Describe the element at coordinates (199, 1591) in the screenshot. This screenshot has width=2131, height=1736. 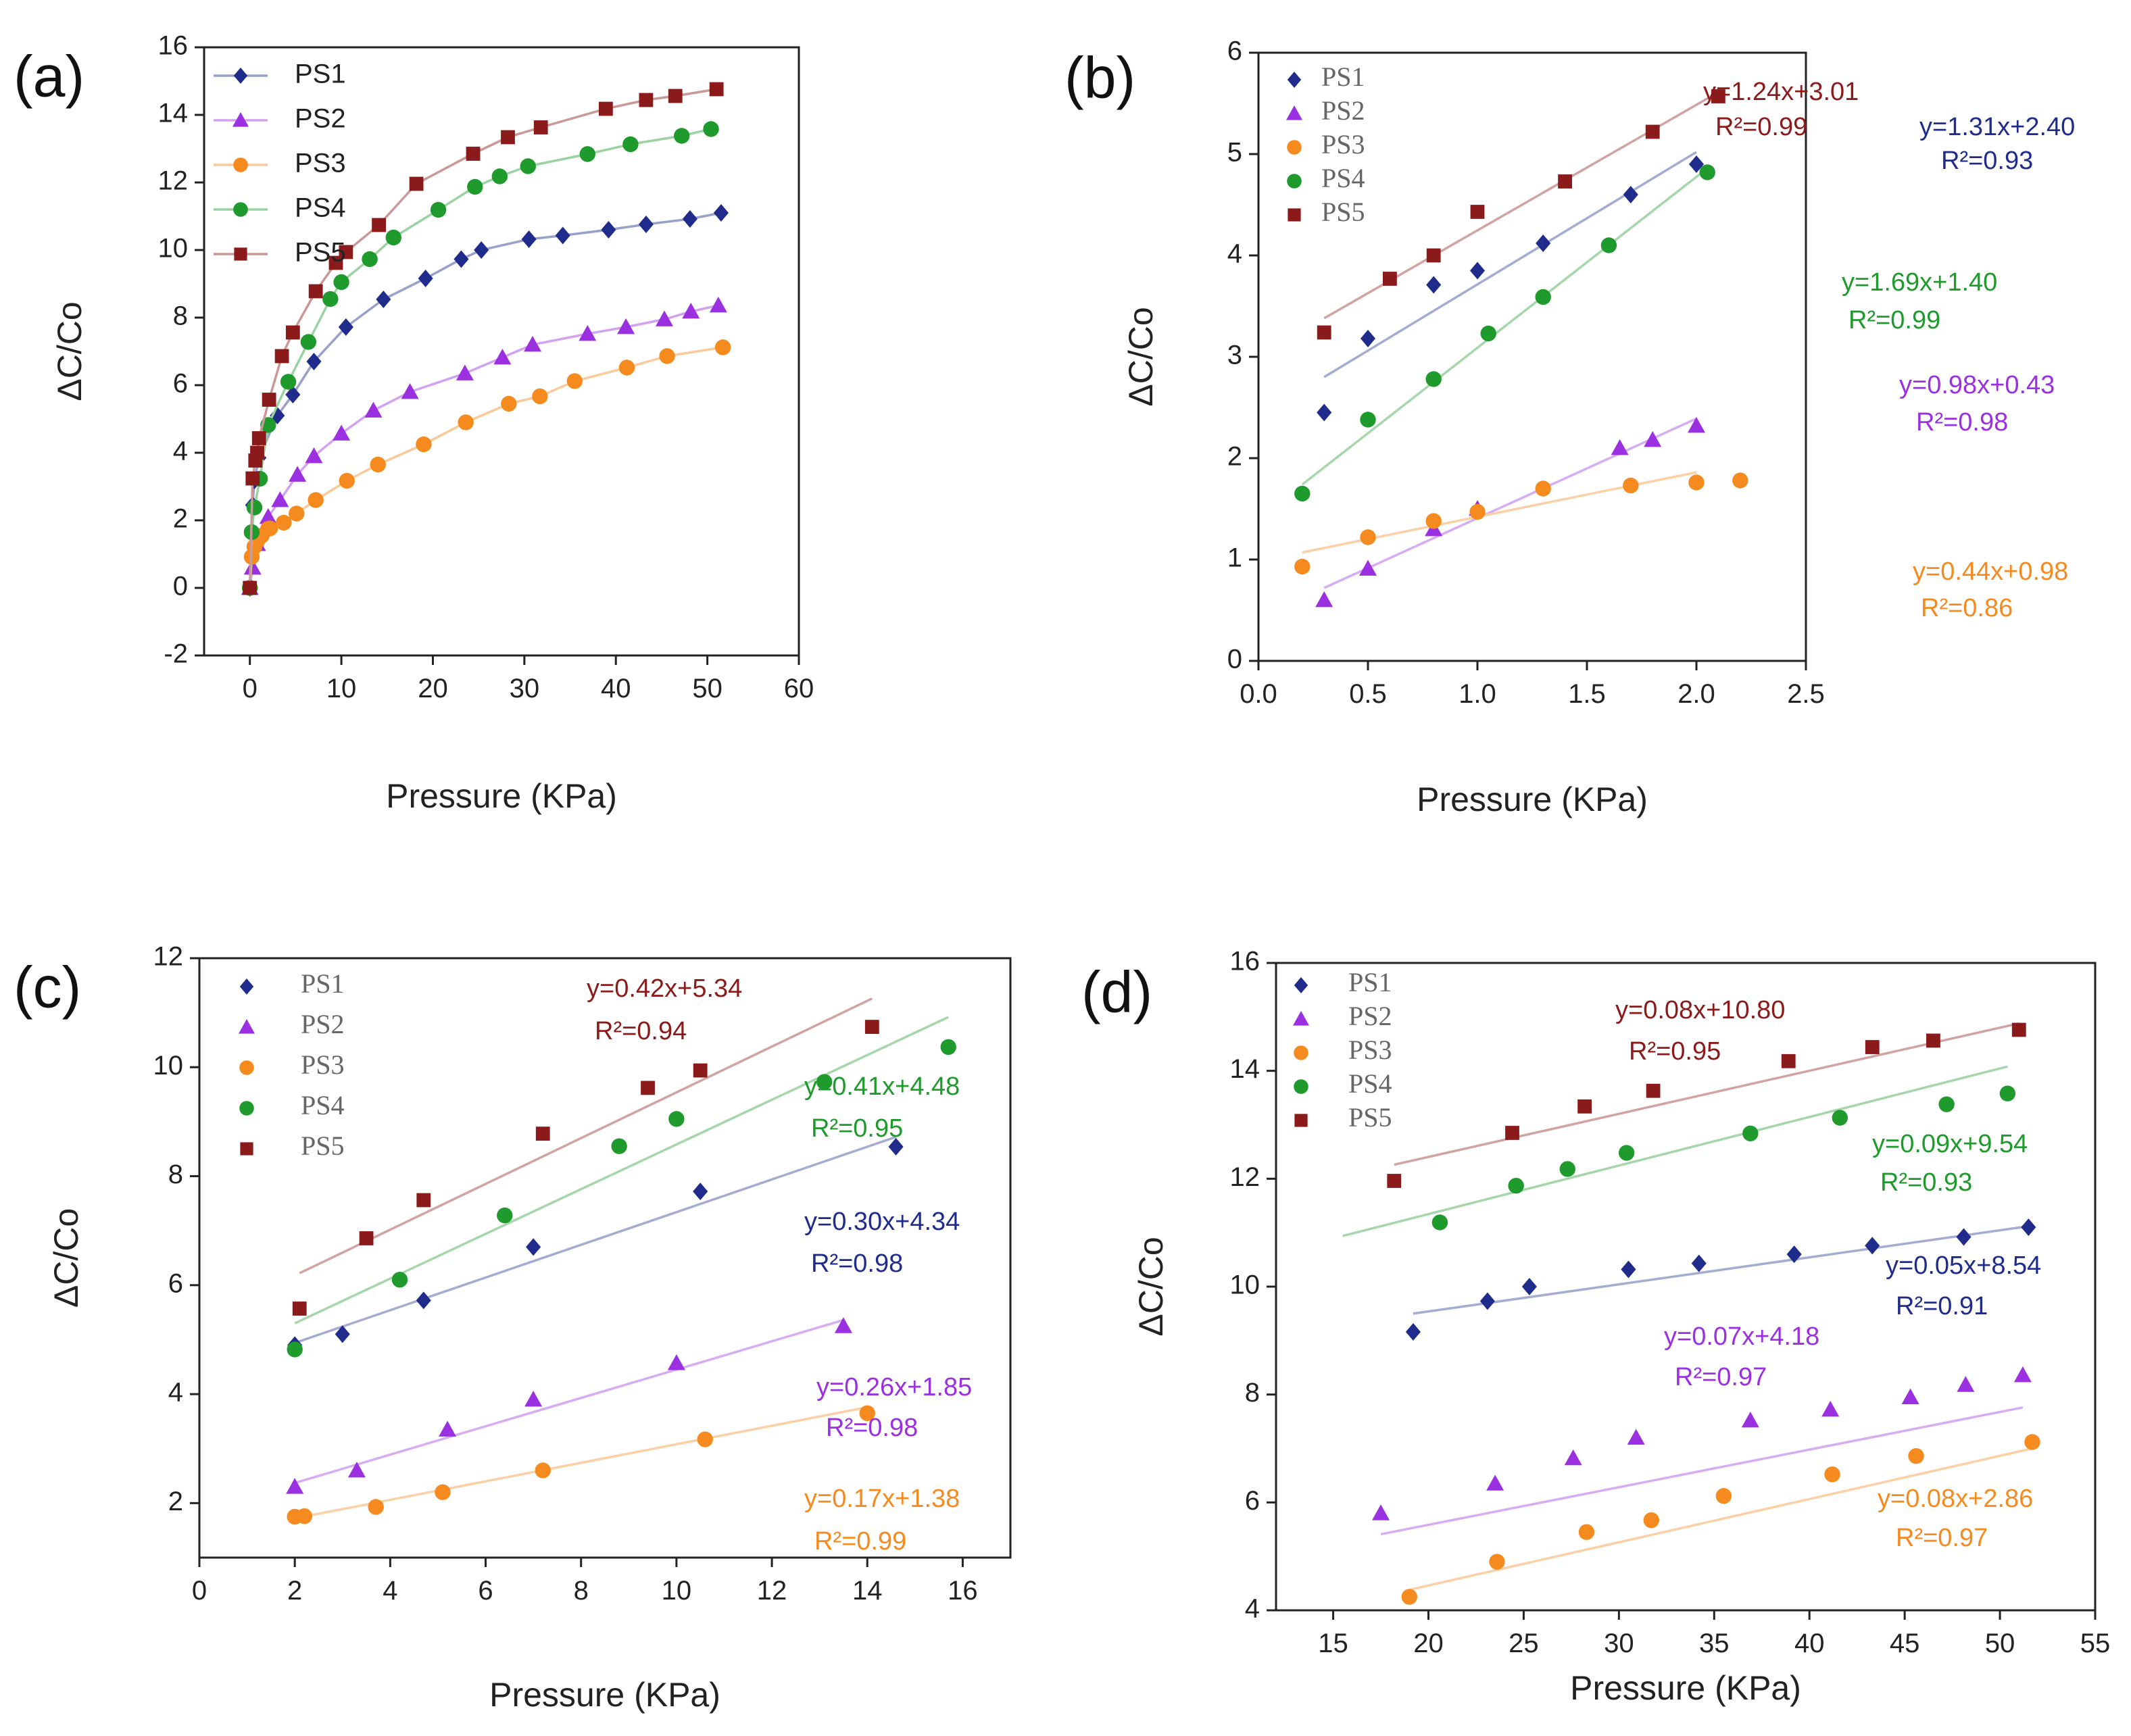
I see `x-tick-label: 0` at that location.